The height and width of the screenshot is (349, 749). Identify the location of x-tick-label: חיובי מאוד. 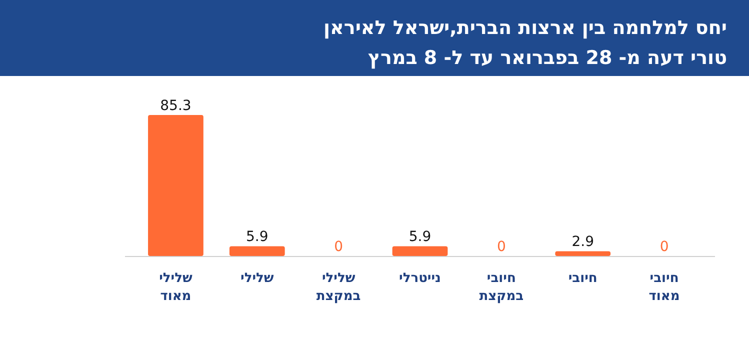
(664, 287).